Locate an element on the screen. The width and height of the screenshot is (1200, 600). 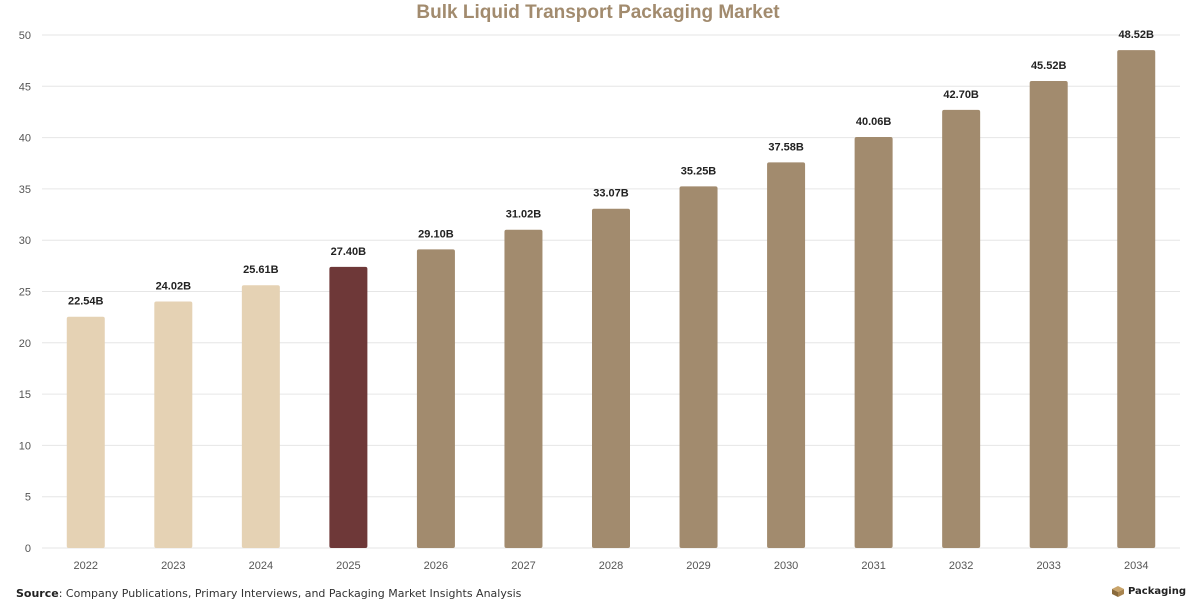
data-label: 25.61B is located at coordinates (261, 270).